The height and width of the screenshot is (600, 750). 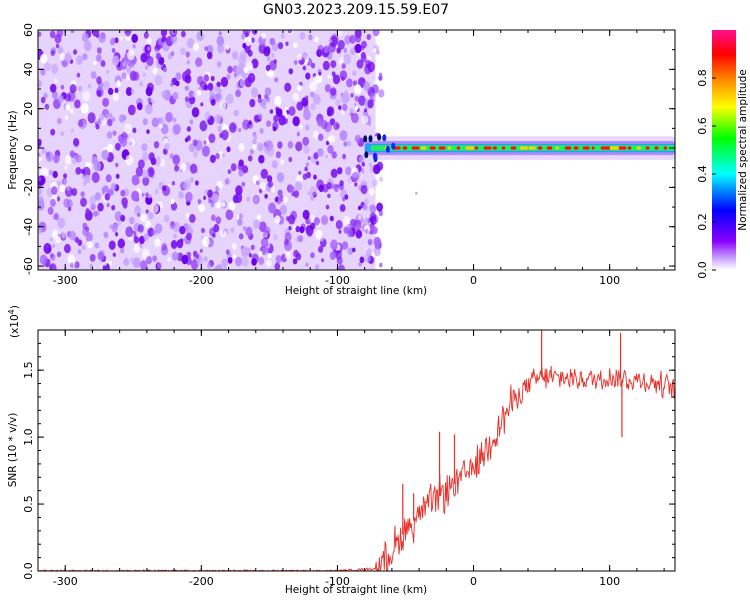 I want to click on y-tick-label: 1.0, so click(x=28, y=437).